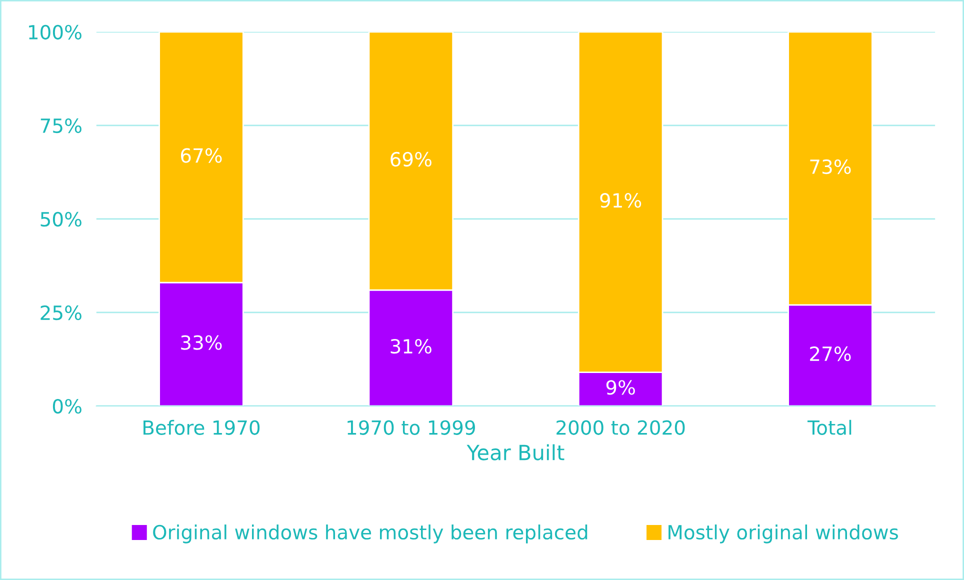 The image size is (964, 580). I want to click on y-tick-label: 0%, so click(67, 406).